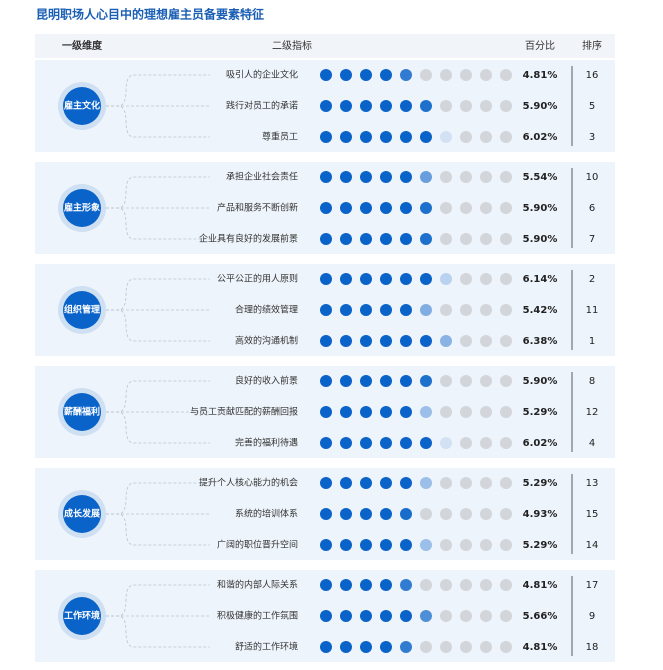 The height and width of the screenshot is (670, 663). What do you see at coordinates (592, 341) in the screenshot?
I see `rank: 1` at bounding box center [592, 341].